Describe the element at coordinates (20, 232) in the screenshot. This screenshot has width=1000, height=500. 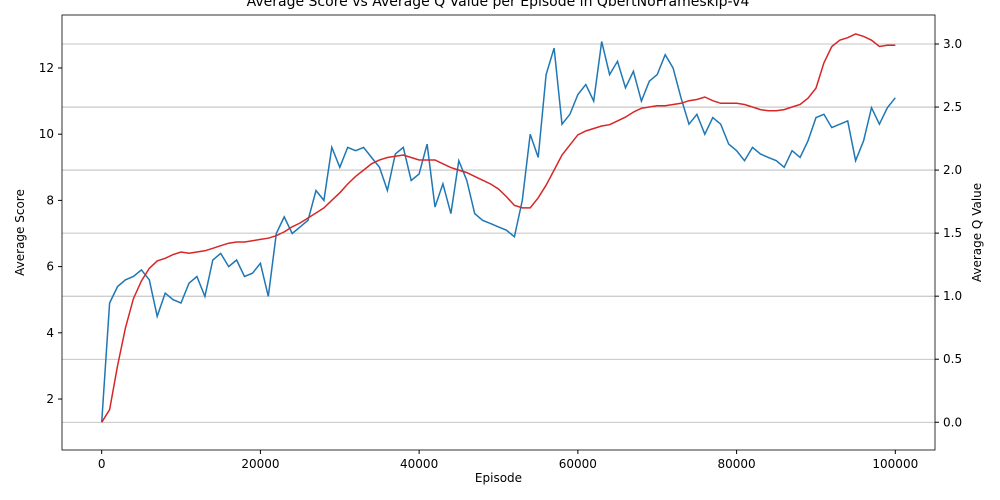
I see `y-axis-label: Average Score` at that location.